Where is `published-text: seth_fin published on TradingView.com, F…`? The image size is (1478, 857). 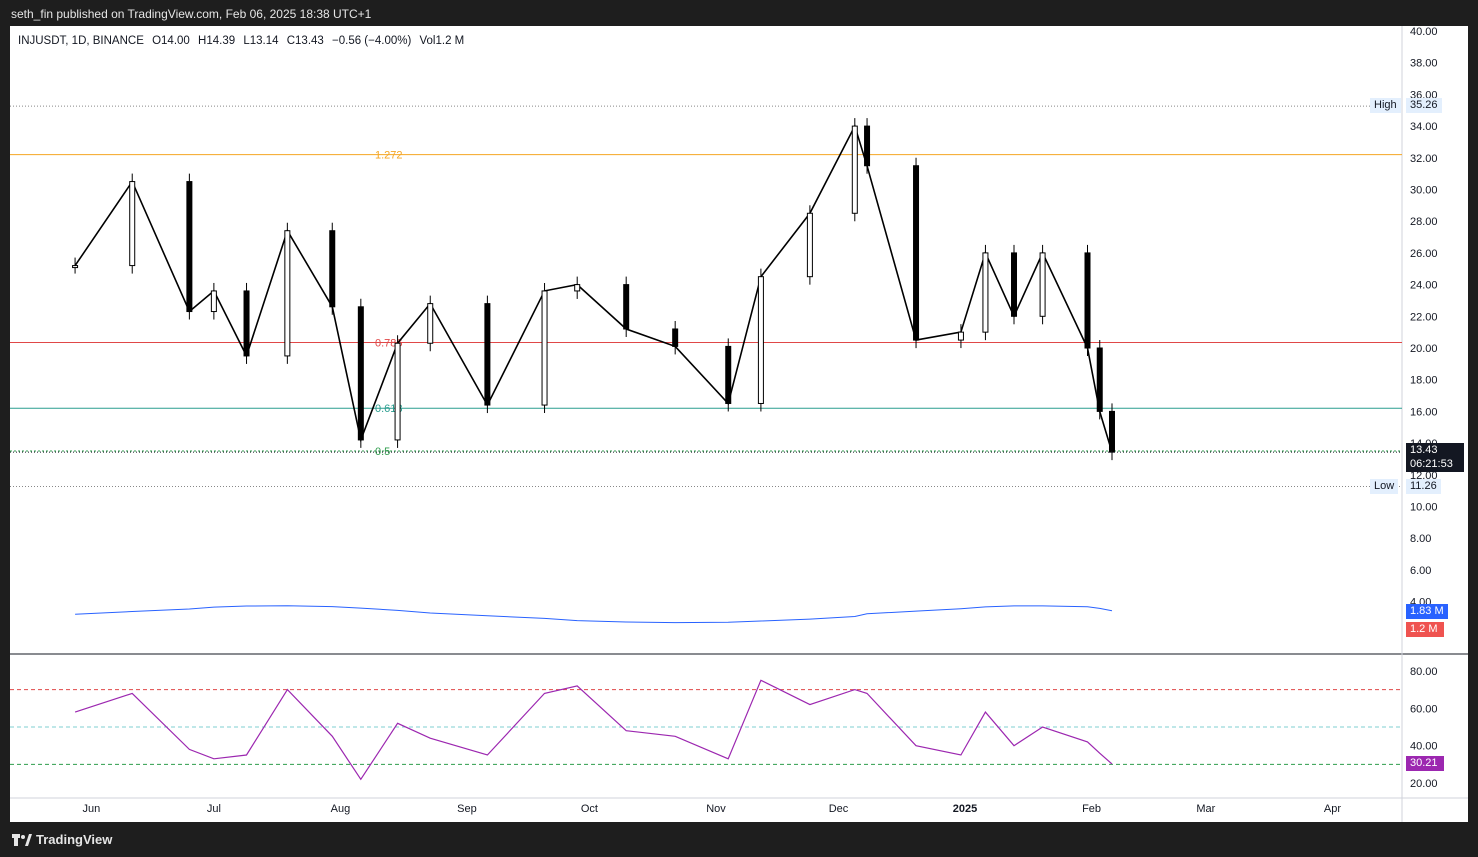 published-text: seth_fin published on TradingView.com, F… is located at coordinates (191, 14).